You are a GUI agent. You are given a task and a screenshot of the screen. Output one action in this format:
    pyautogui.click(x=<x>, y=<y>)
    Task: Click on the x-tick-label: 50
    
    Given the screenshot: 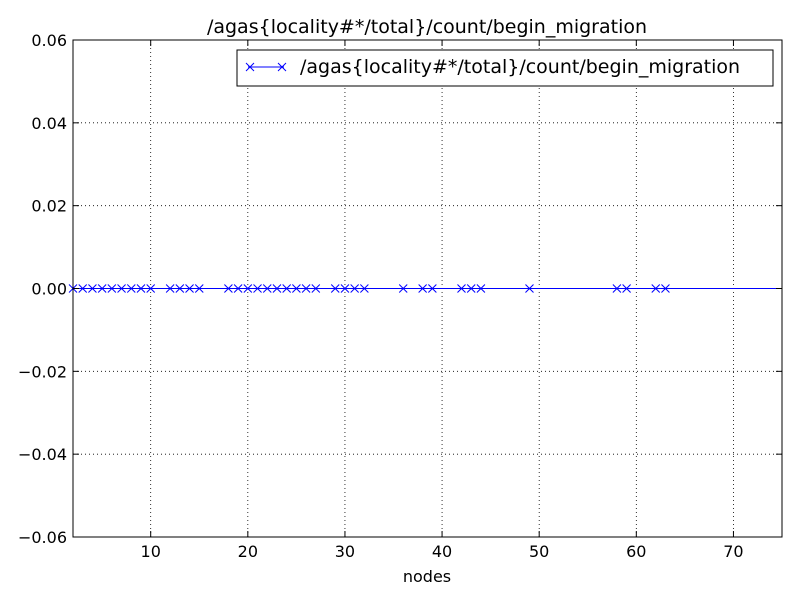 What is the action you would take?
    pyautogui.click(x=539, y=551)
    